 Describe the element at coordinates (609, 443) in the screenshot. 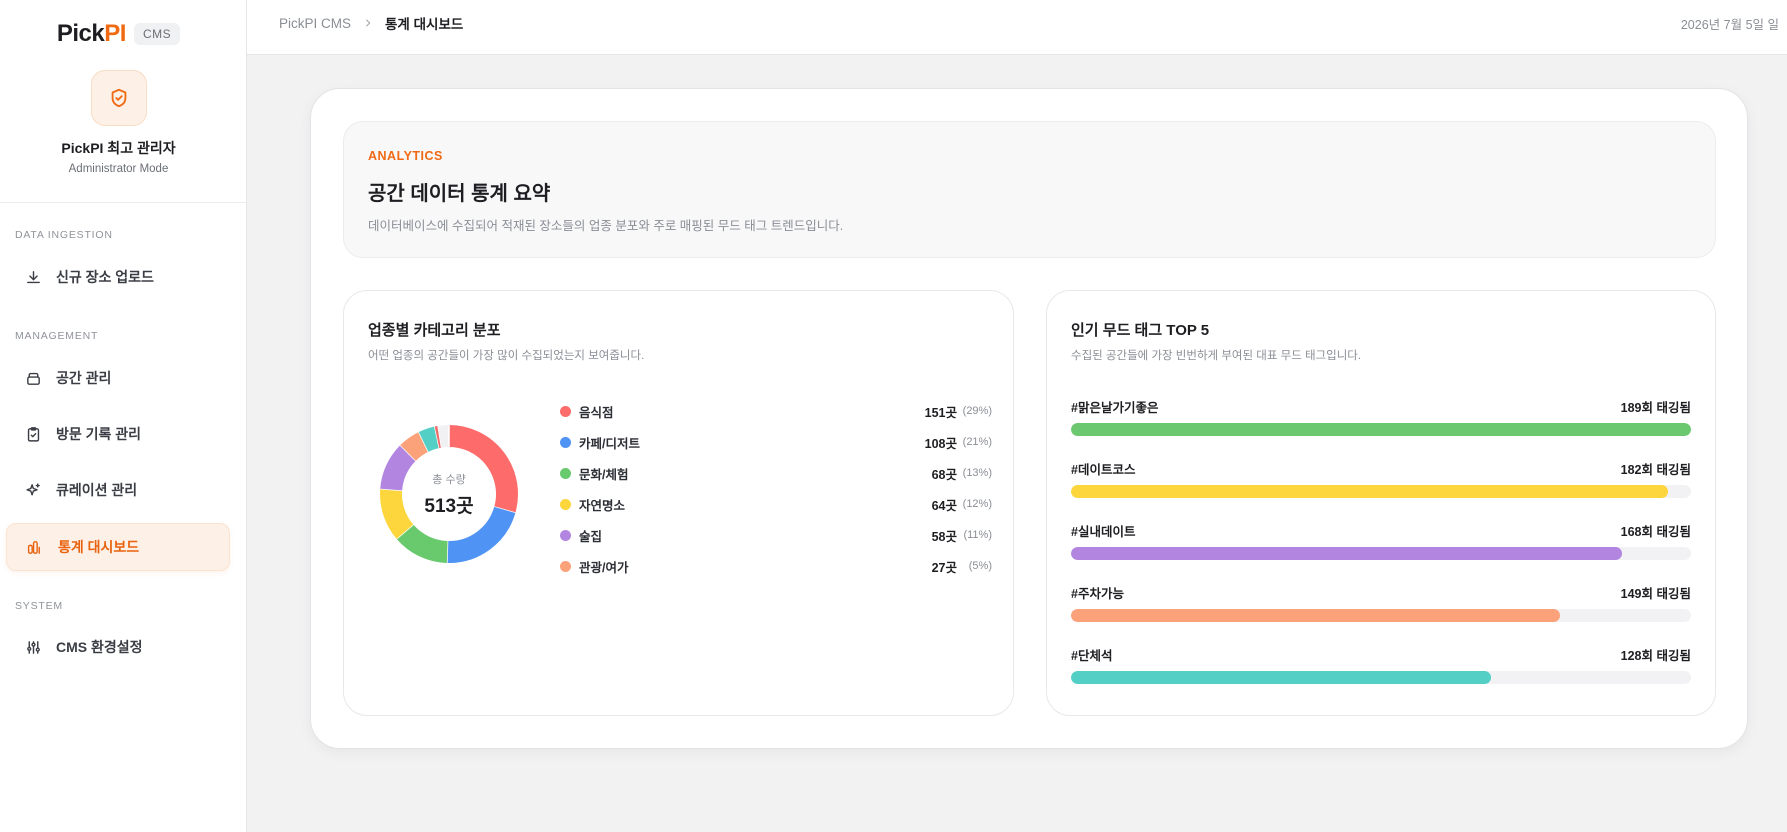

I see `legend-label: 카페/디저트` at that location.